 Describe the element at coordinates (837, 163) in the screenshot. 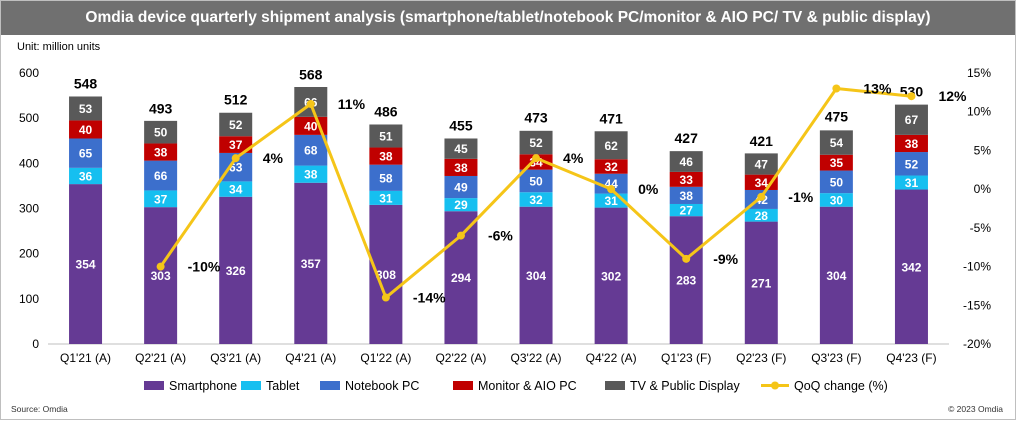

I see `data-label-monitor-aio-pc: 35` at that location.